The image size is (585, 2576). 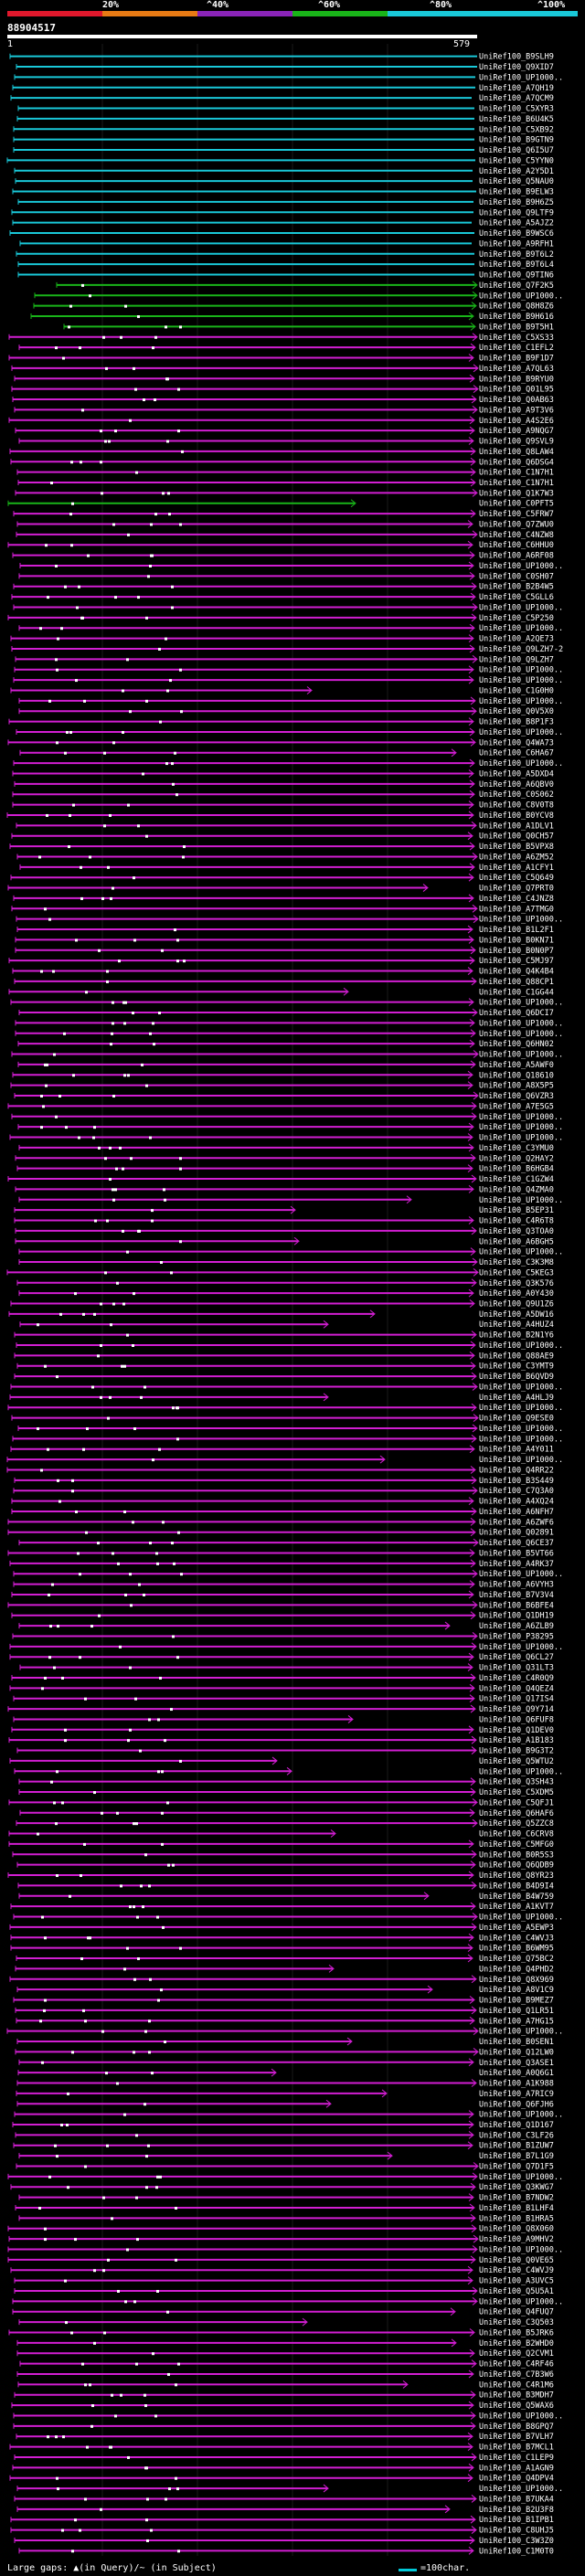 What do you see at coordinates (516, 2052) in the screenshot?
I see `hit-label: UniRef100_Q12LW0` at bounding box center [516, 2052].